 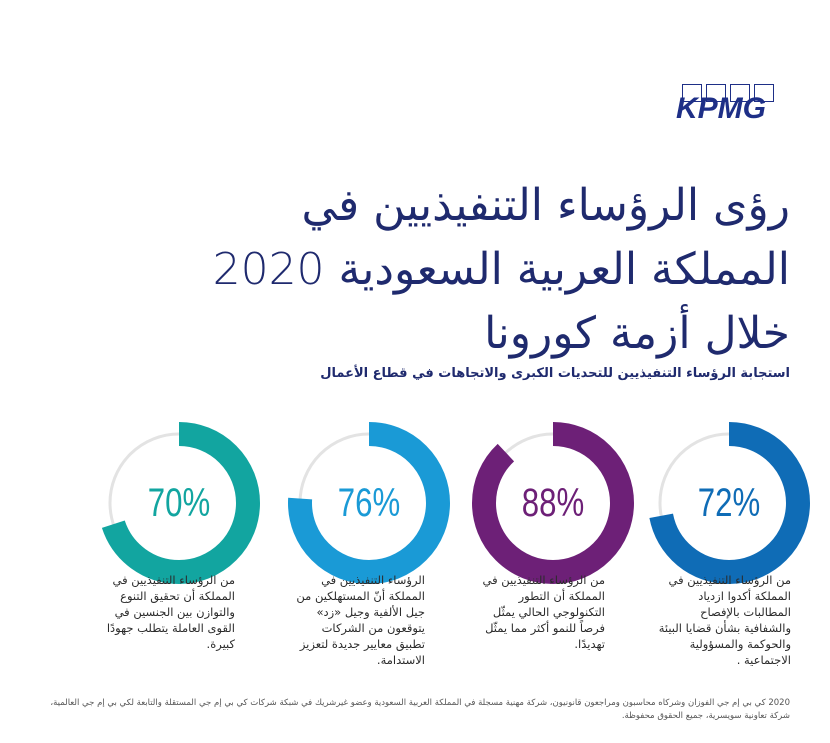 I want to click on logo-text: KPMG, so click(x=721, y=108).